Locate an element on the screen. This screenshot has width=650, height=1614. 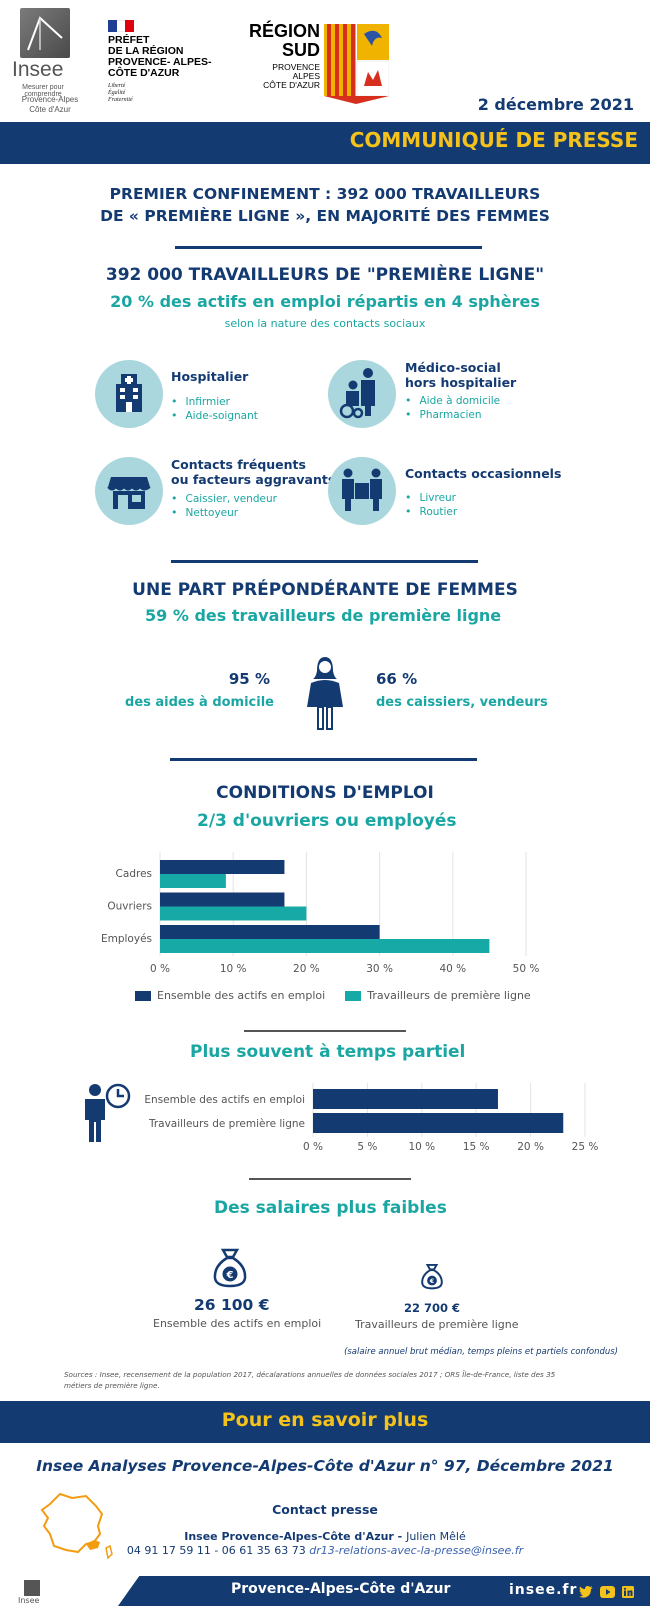
hospital-icon is located at coordinates (129, 394).